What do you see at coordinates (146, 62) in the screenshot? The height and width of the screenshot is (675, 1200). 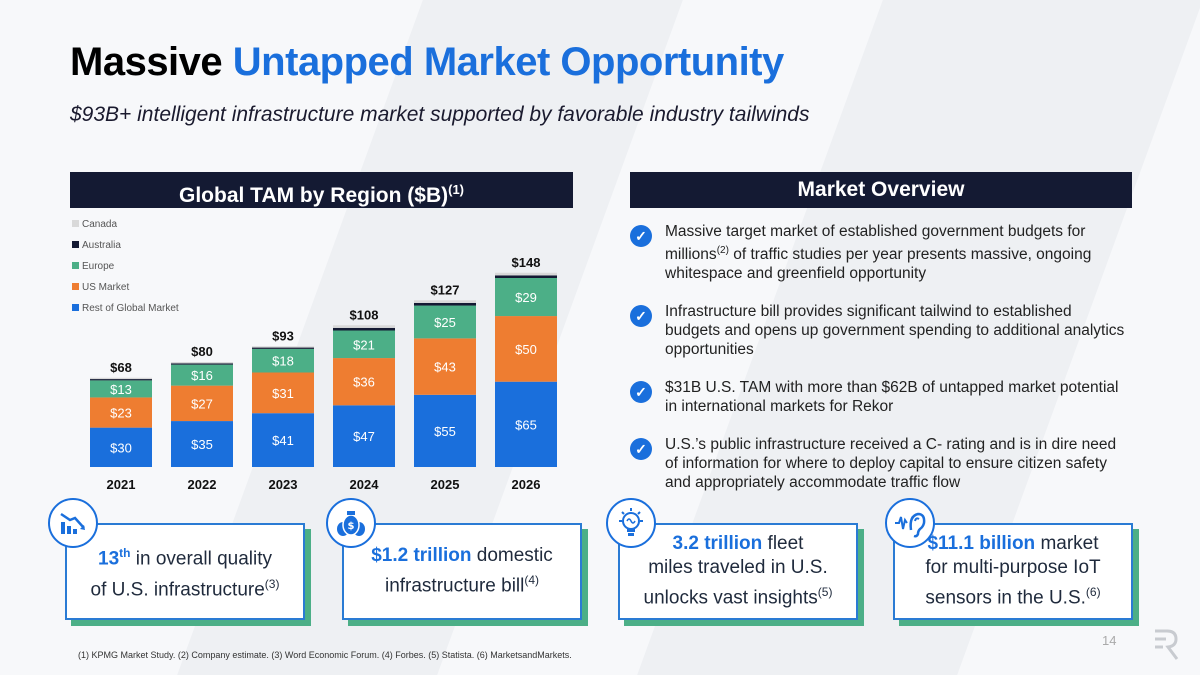 I see `title-dark-part: Massive` at bounding box center [146, 62].